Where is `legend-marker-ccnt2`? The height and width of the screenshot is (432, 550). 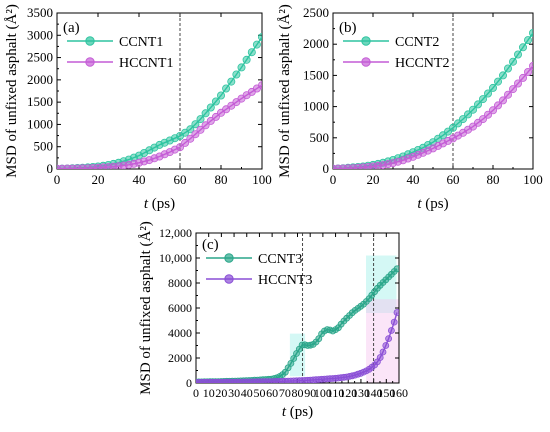
legend-marker-ccnt2 is located at coordinates (366, 41).